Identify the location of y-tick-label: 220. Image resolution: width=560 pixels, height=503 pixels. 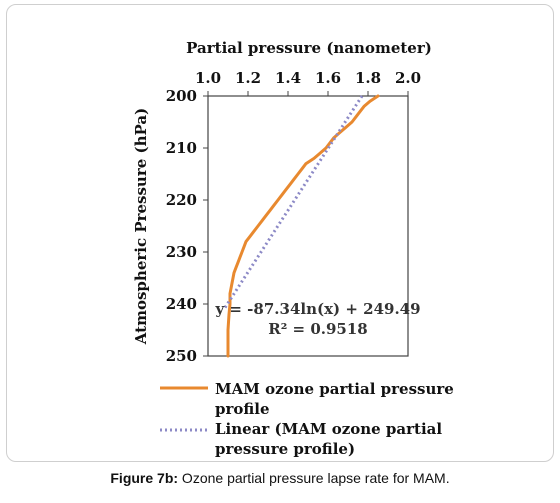
(181, 200).